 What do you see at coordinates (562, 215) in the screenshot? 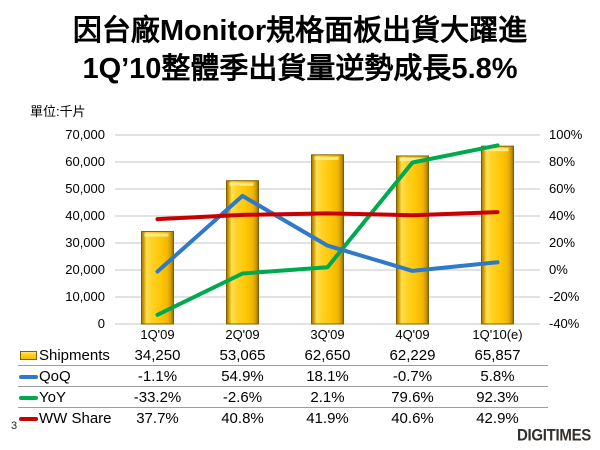
I see `y-axis-tick-right: 40%` at bounding box center [562, 215].